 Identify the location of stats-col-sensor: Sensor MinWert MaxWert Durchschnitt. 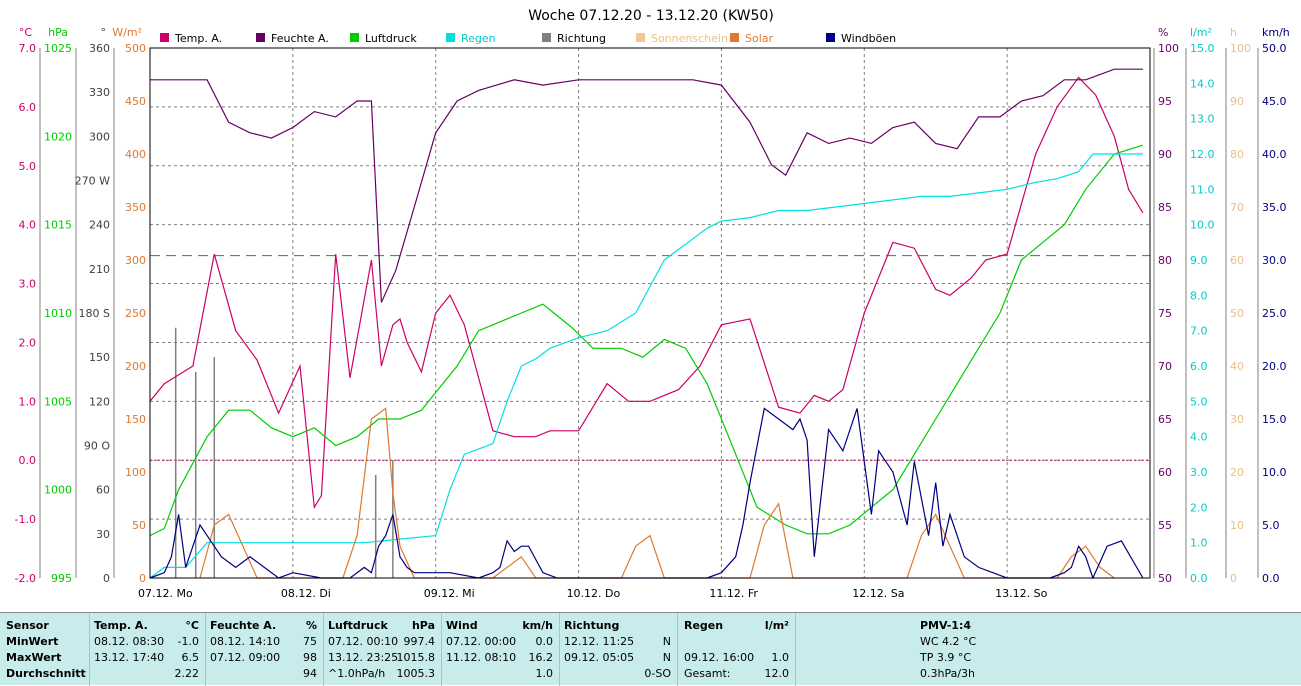
(45, 649).